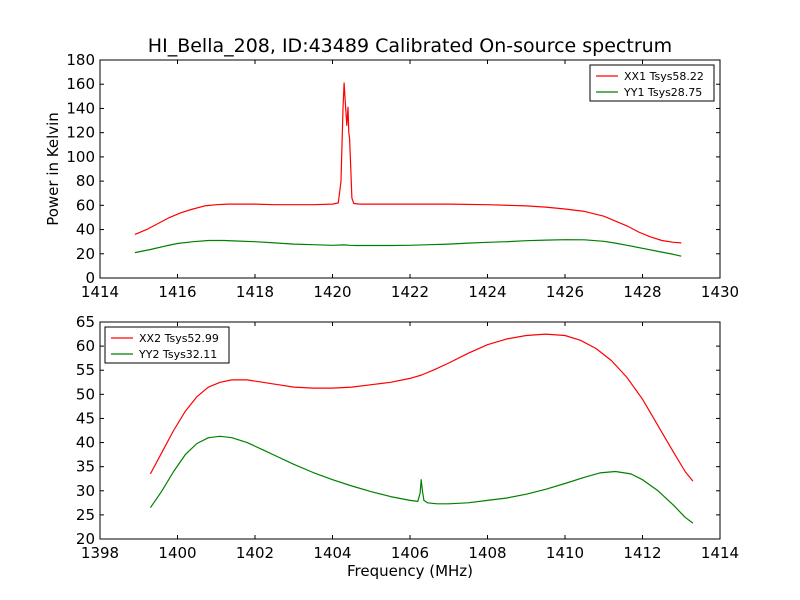 This screenshot has width=800, height=600. I want to click on bottom-y-tick-label: 40, so click(85, 443).